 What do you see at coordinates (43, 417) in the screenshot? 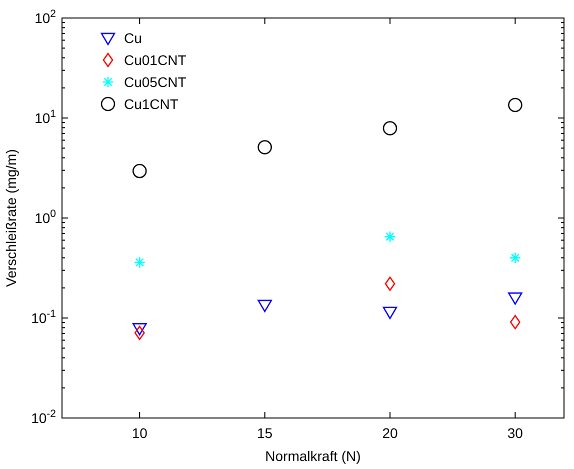
I see `y-tick-label: 10$^{-2}$` at bounding box center [43, 417].